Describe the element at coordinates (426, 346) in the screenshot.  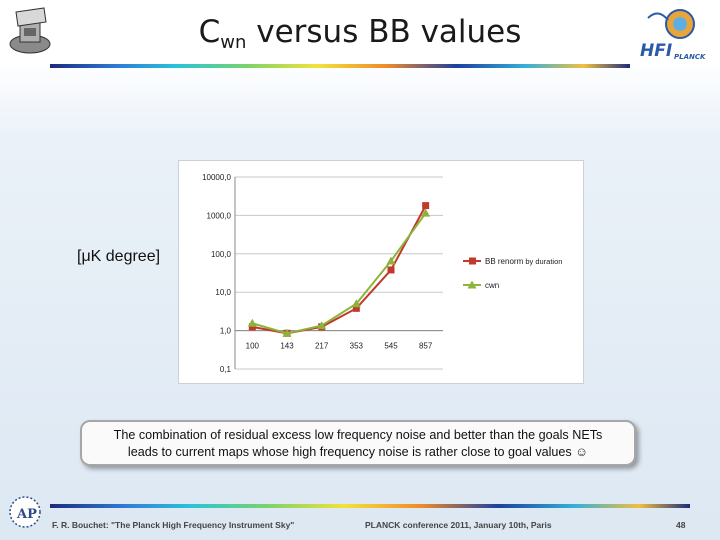
I see `x-tick-label: 857` at that location.